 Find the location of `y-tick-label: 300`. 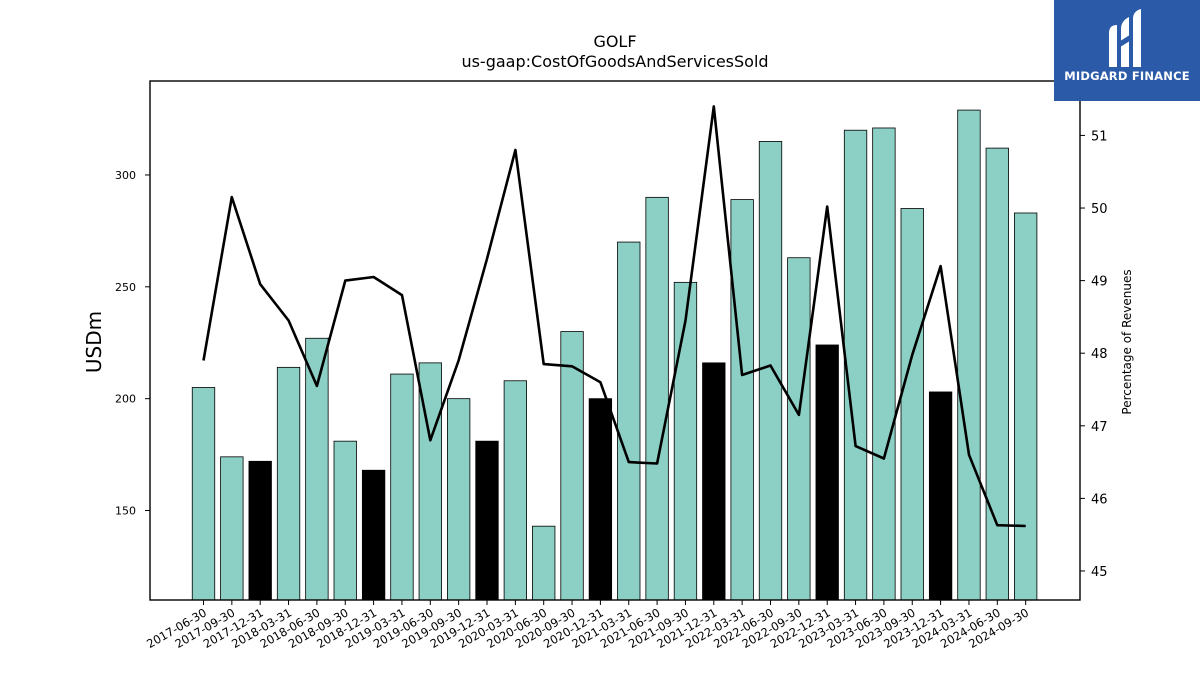

y-tick-label: 300 is located at coordinates (125, 175).